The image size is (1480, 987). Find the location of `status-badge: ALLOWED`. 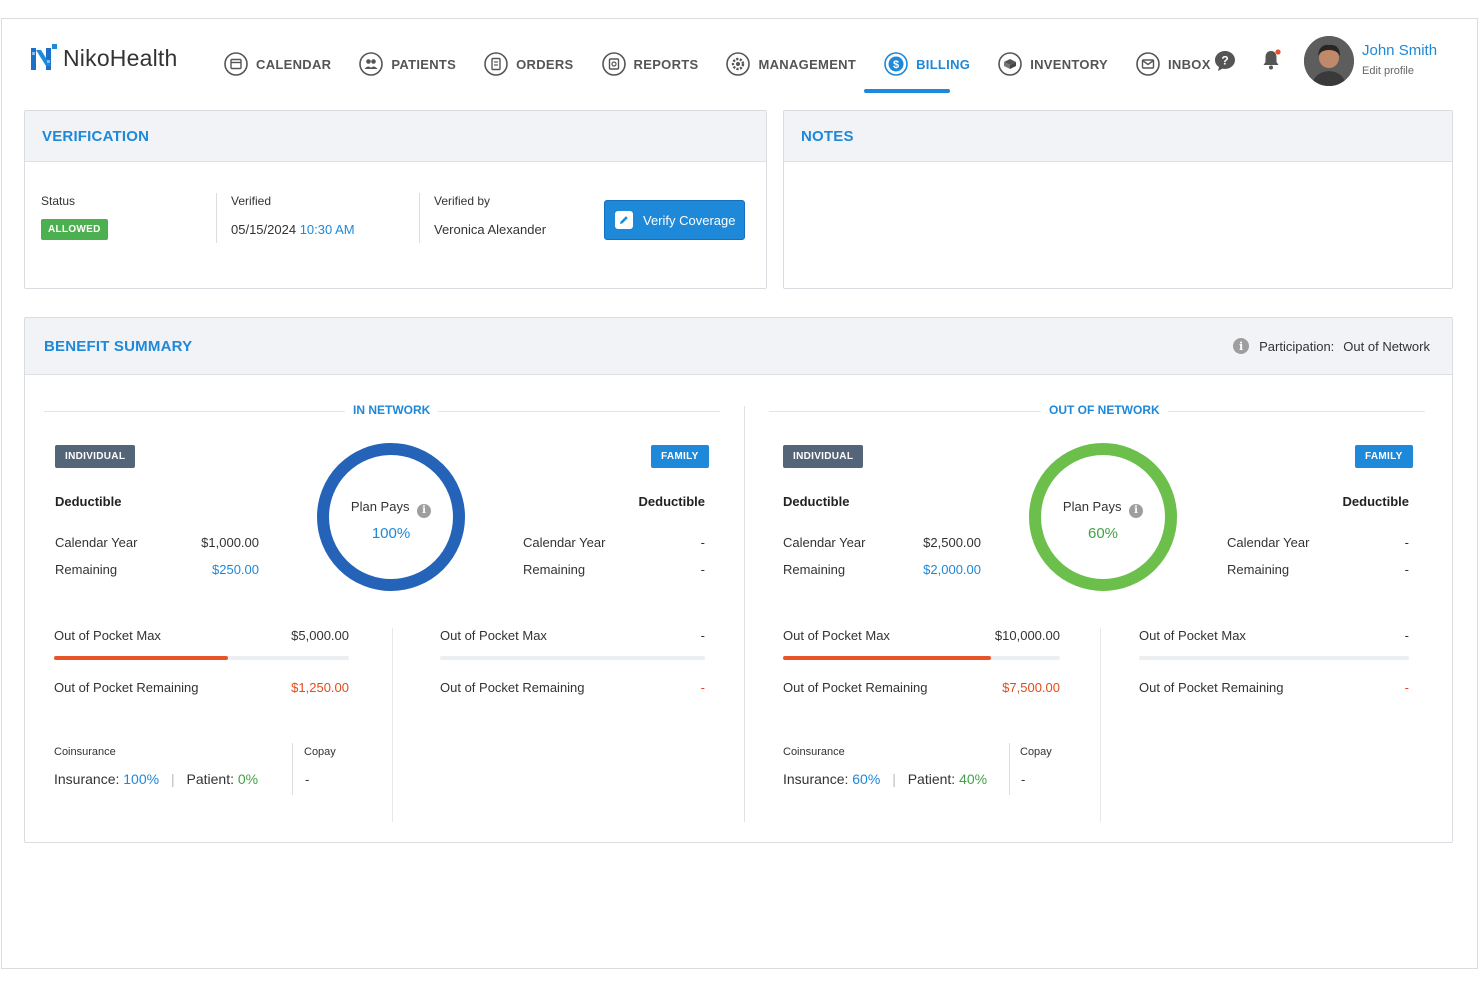

status-badge: ALLOWED is located at coordinates (74, 229).